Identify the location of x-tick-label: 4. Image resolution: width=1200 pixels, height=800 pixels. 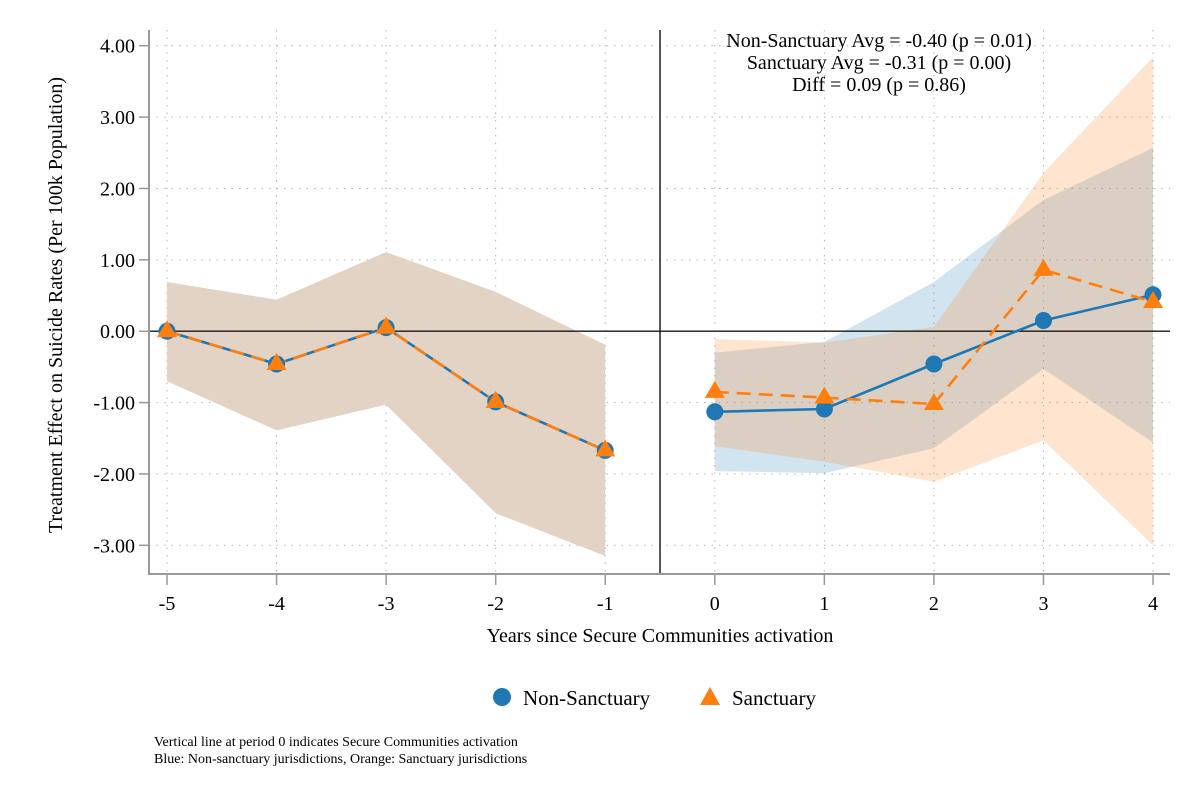
(1153, 604).